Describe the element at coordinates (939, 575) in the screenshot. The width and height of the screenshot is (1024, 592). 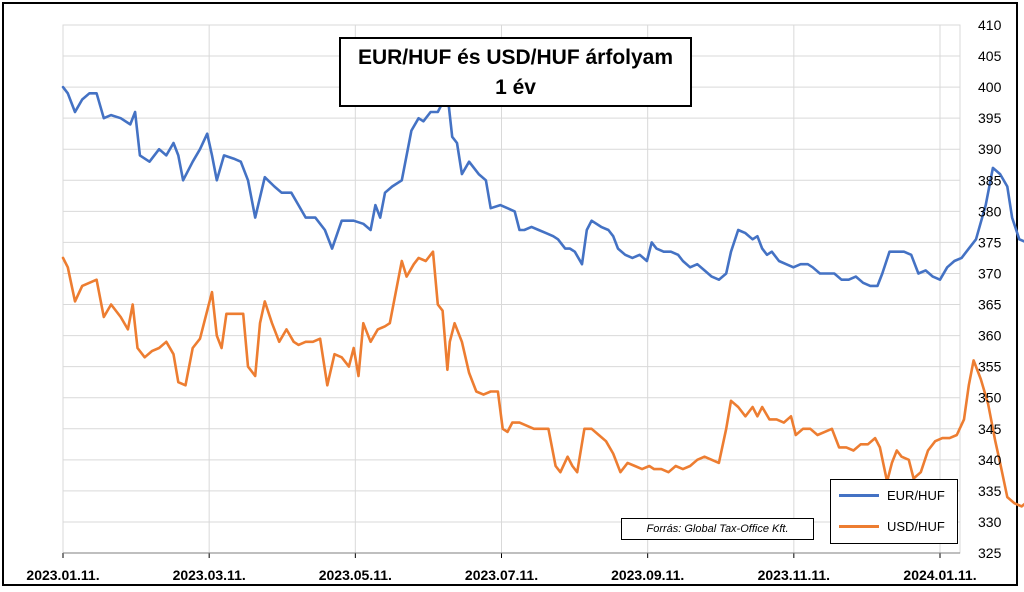
I see `x-tick-label: 2024.01.11.` at that location.